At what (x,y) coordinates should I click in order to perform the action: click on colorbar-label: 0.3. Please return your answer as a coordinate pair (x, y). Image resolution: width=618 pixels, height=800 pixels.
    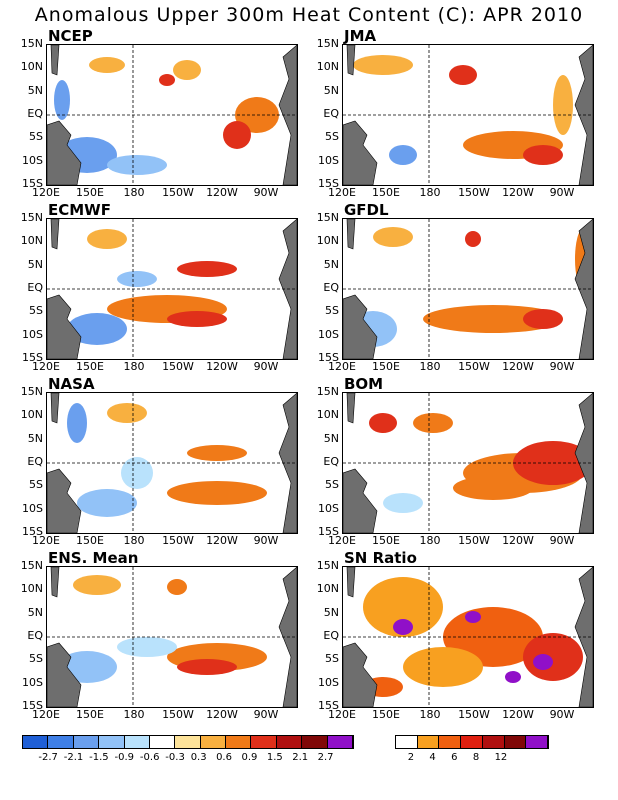
    Looking at the image, I should click on (198, 757).